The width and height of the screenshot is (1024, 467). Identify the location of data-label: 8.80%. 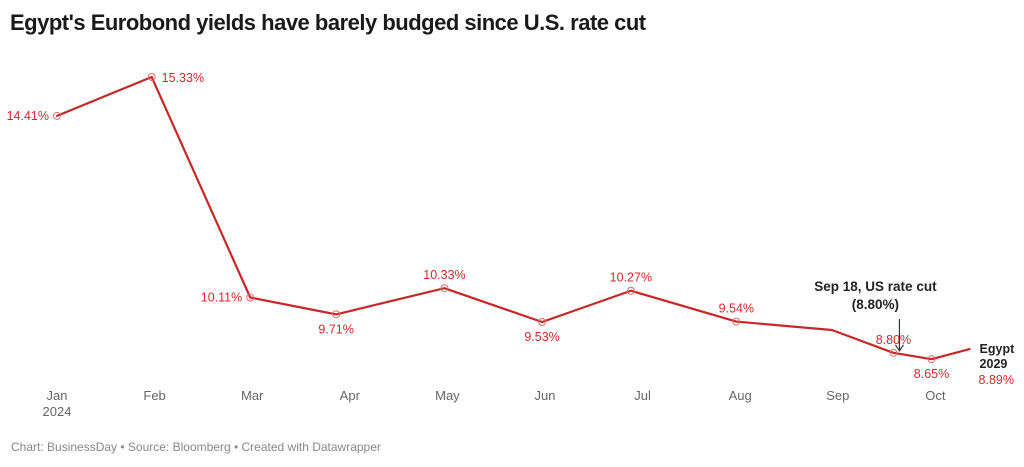
(893, 340).